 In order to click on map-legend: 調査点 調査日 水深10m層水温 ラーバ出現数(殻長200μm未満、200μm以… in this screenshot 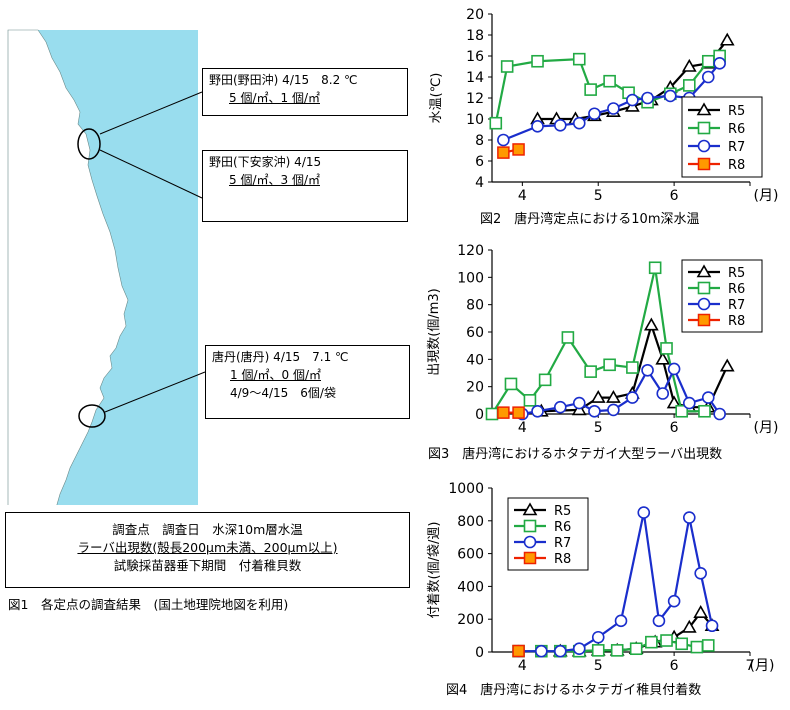, I will do `click(207, 550)`.